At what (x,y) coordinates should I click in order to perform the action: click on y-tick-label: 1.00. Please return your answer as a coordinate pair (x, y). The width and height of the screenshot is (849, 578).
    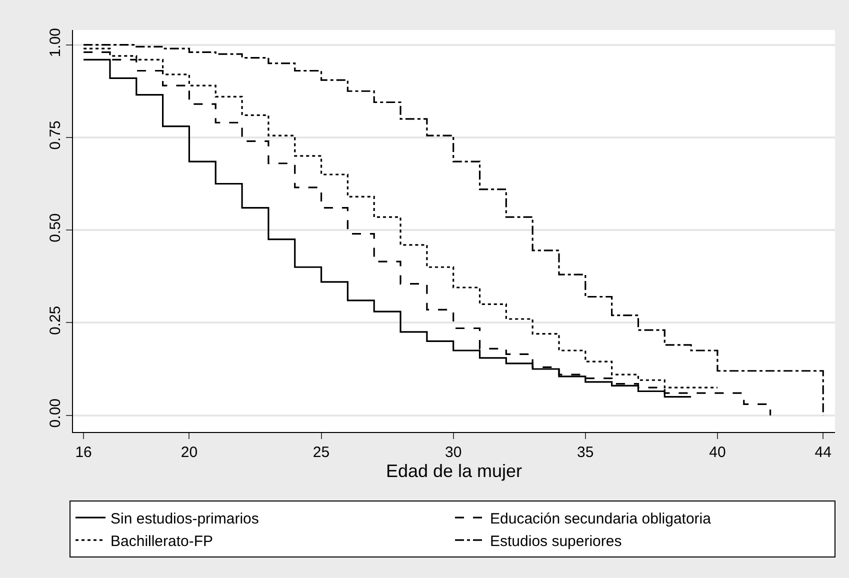
    Looking at the image, I should click on (55, 43).